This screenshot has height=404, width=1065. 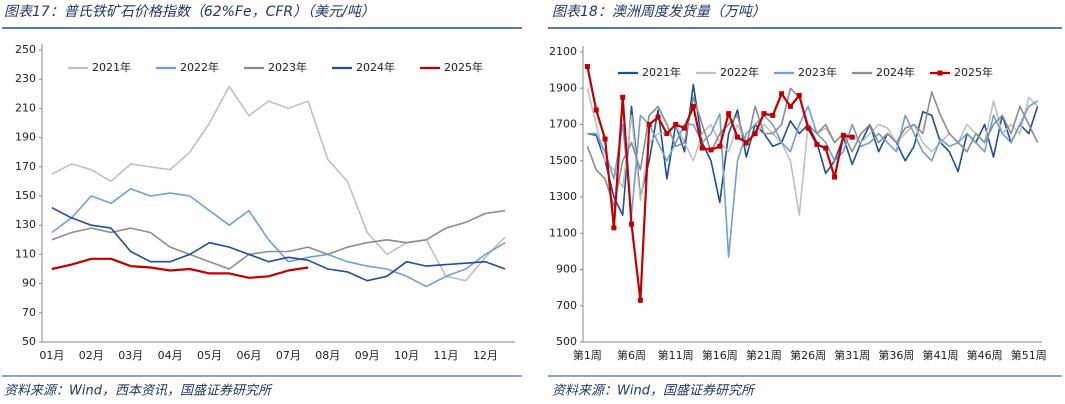 I want to click on y-tick-label: 900, so click(x=566, y=269).